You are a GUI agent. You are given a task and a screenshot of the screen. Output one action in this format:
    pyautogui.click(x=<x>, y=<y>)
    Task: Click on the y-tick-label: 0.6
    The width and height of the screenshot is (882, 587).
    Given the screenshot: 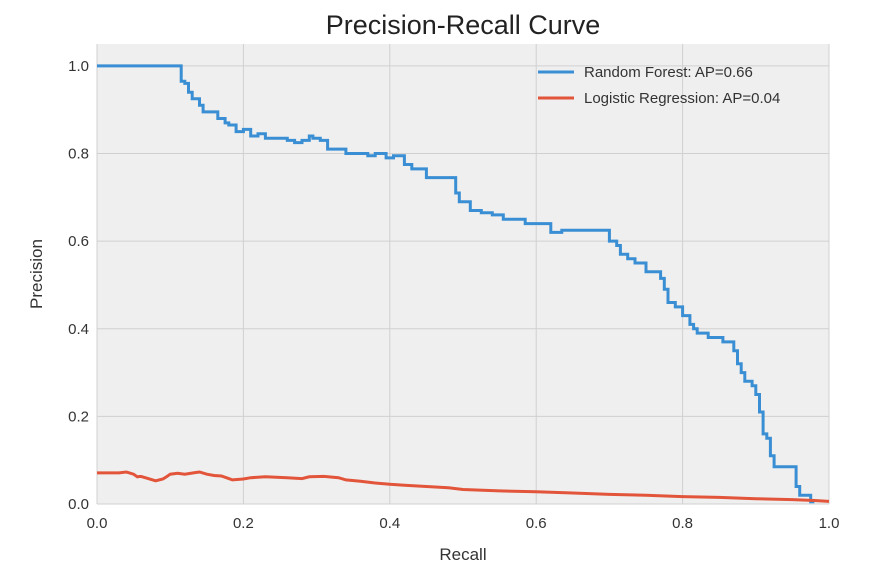 What is the action you would take?
    pyautogui.click(x=78, y=241)
    